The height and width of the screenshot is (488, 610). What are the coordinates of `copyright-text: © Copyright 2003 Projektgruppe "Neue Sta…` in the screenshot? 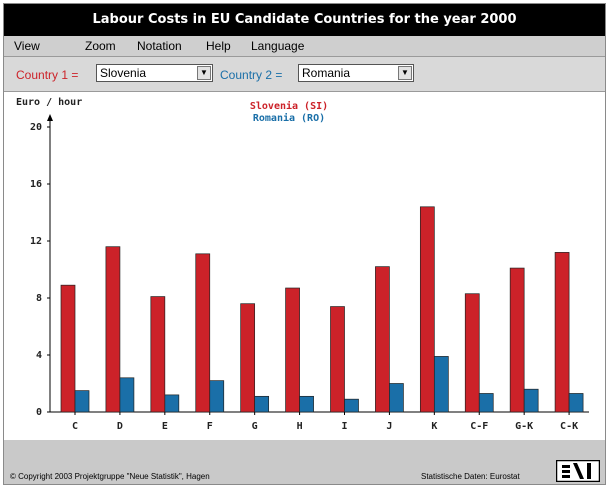 It's located at (110, 476).